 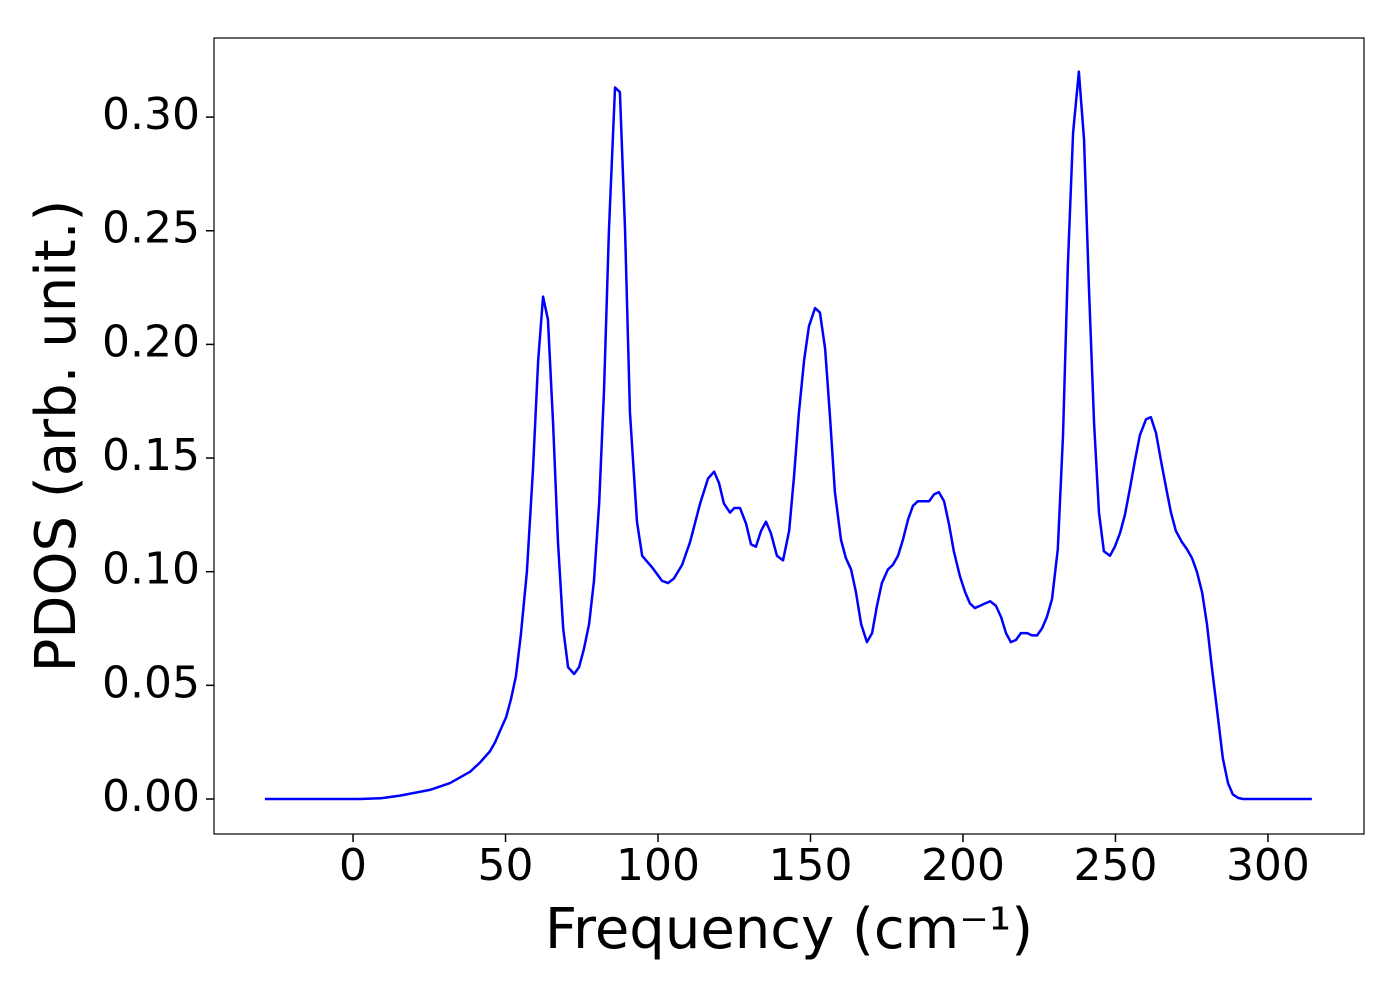 I want to click on x-tick-label: 150, so click(x=811, y=865).